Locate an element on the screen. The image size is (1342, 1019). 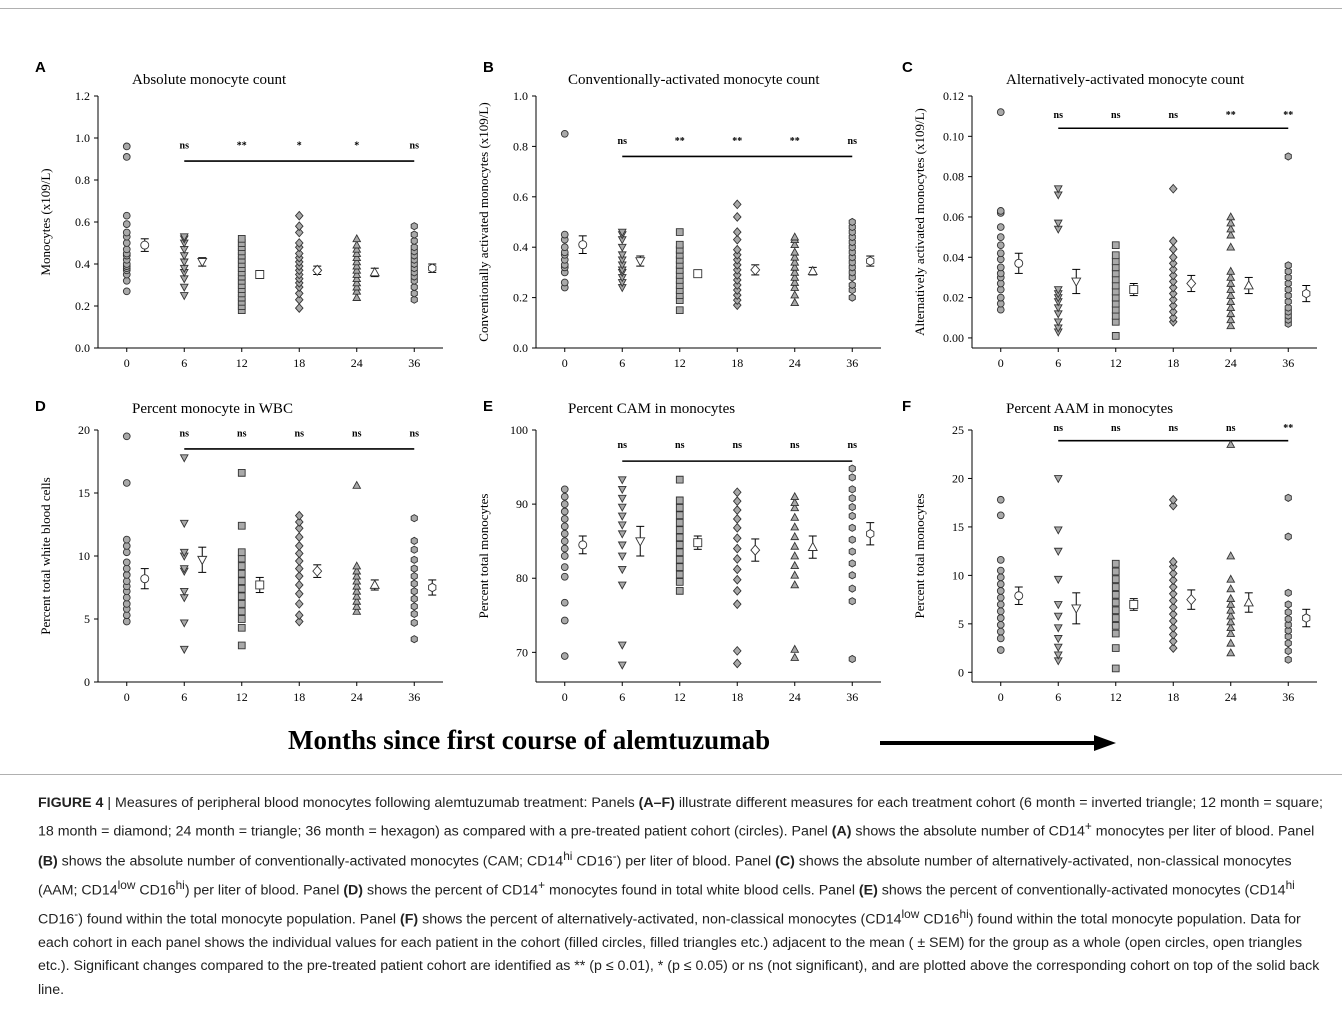
panel-letter: D is located at coordinates (40, 406).